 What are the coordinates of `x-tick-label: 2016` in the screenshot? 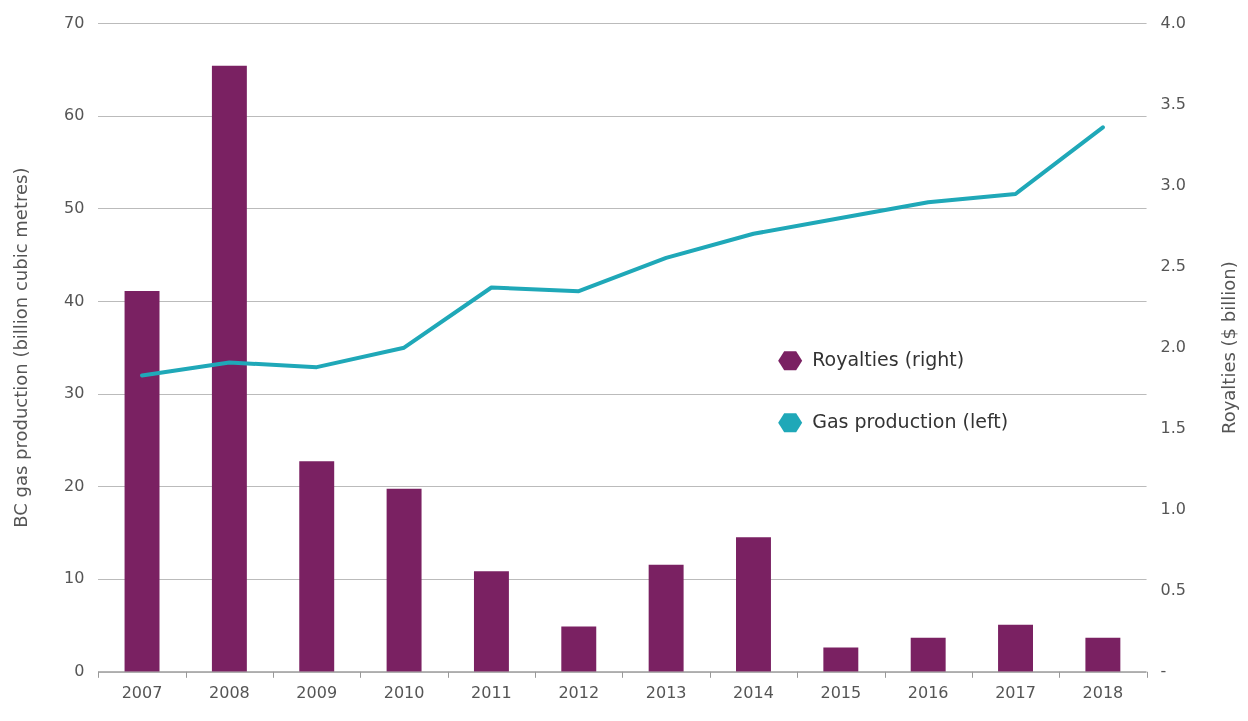 It's located at (928, 692).